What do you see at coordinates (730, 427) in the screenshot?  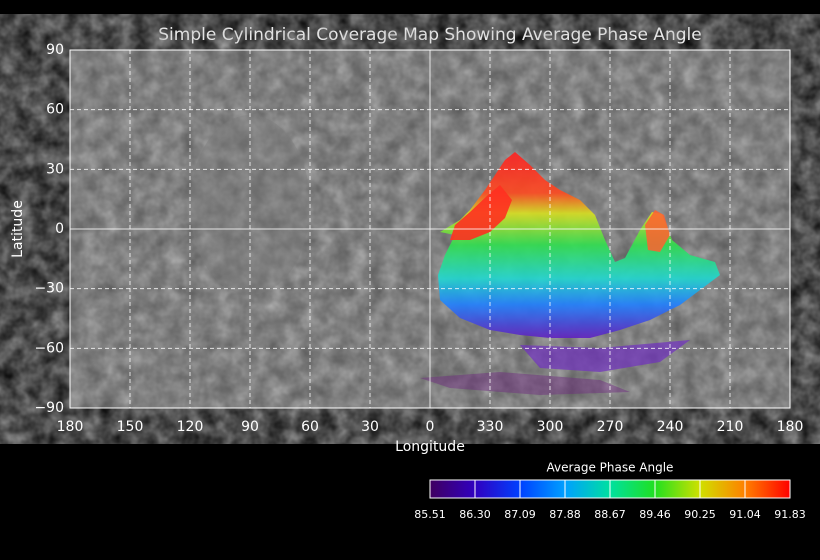 I see `x-tick-label: 210` at bounding box center [730, 427].